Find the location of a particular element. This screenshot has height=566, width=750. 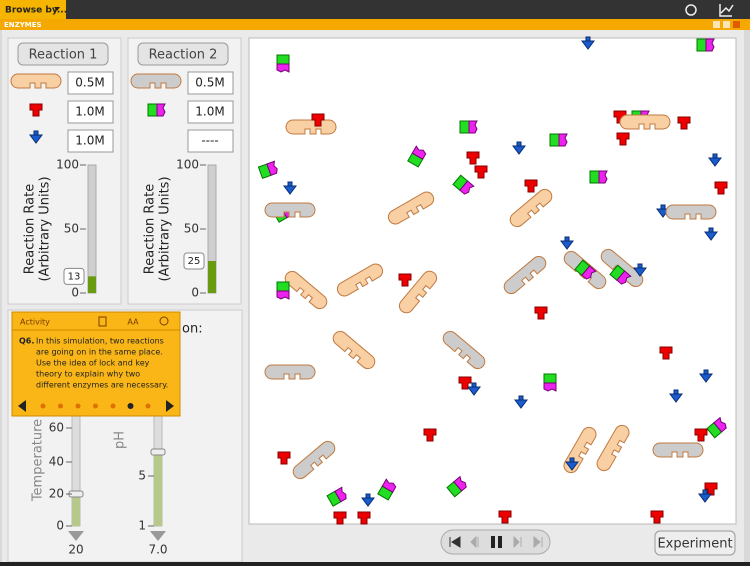

temperature-arrow is located at coordinates (76, 536).